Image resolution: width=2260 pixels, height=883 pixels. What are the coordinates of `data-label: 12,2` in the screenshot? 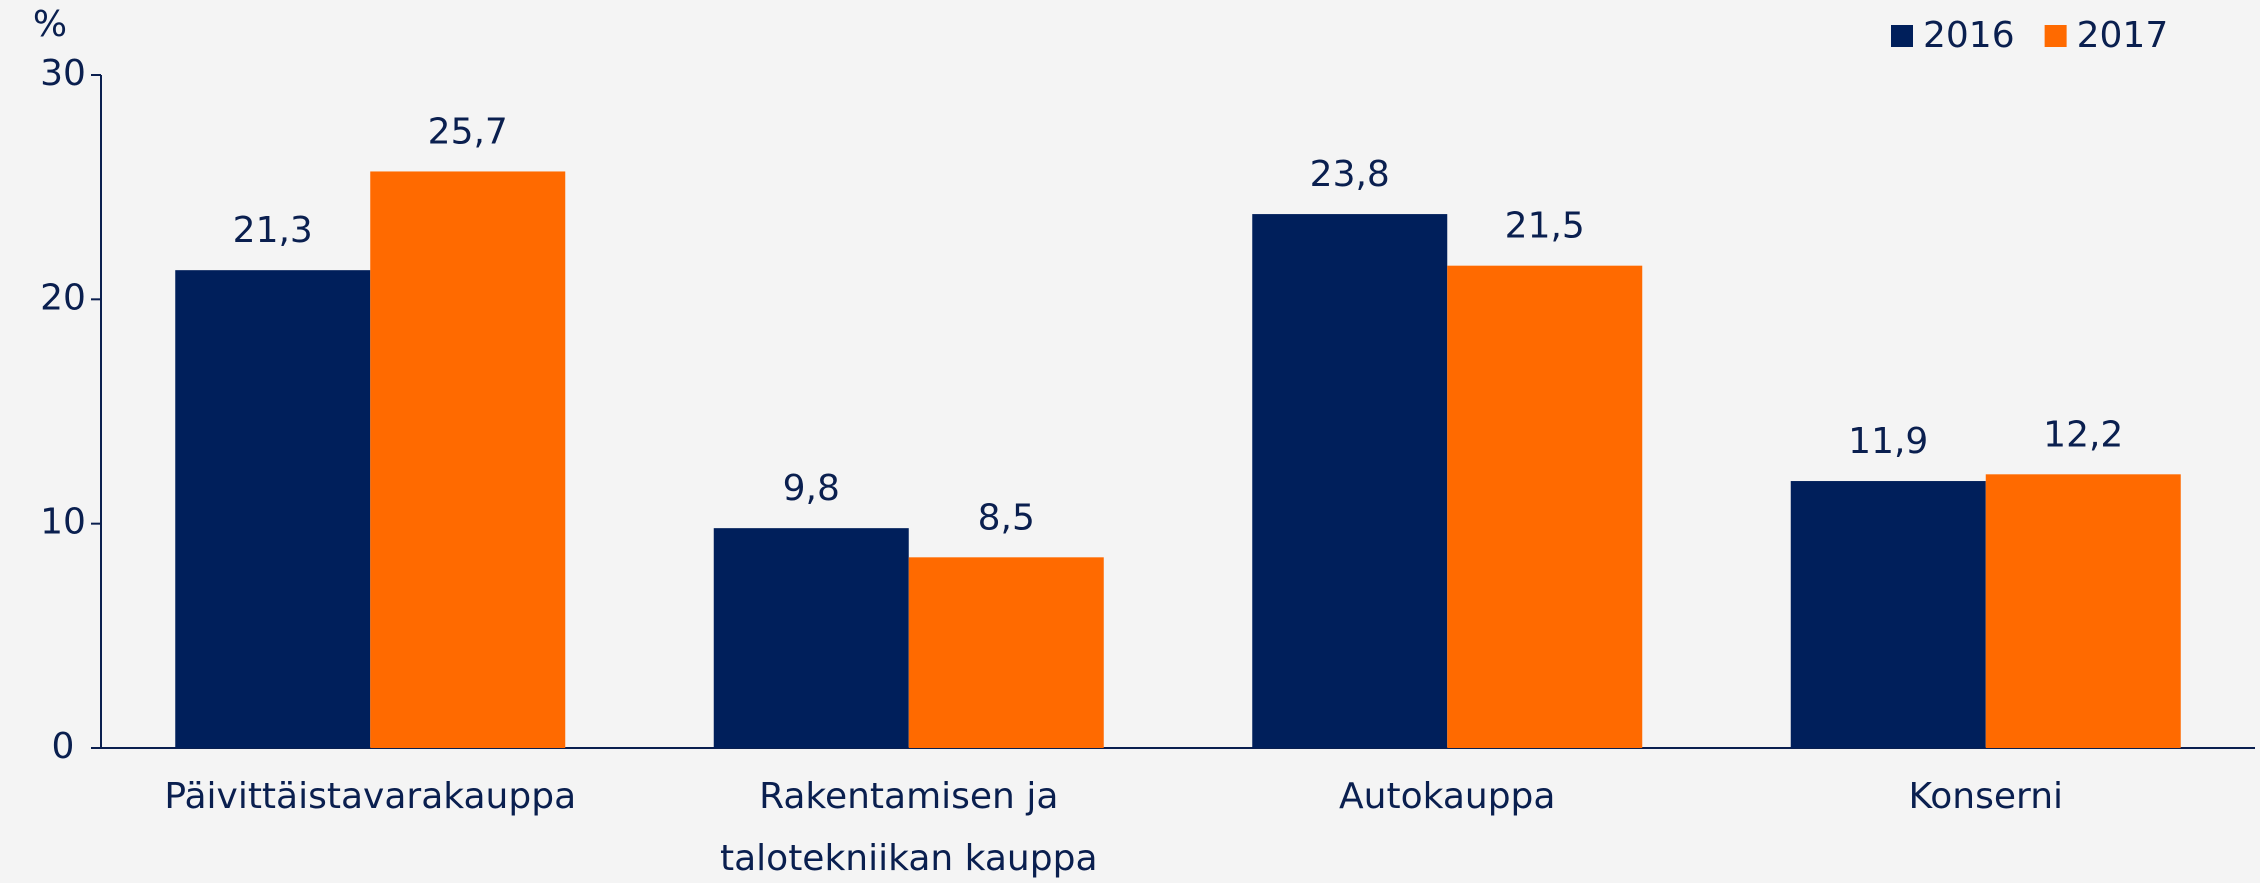 It's located at (2083, 434).